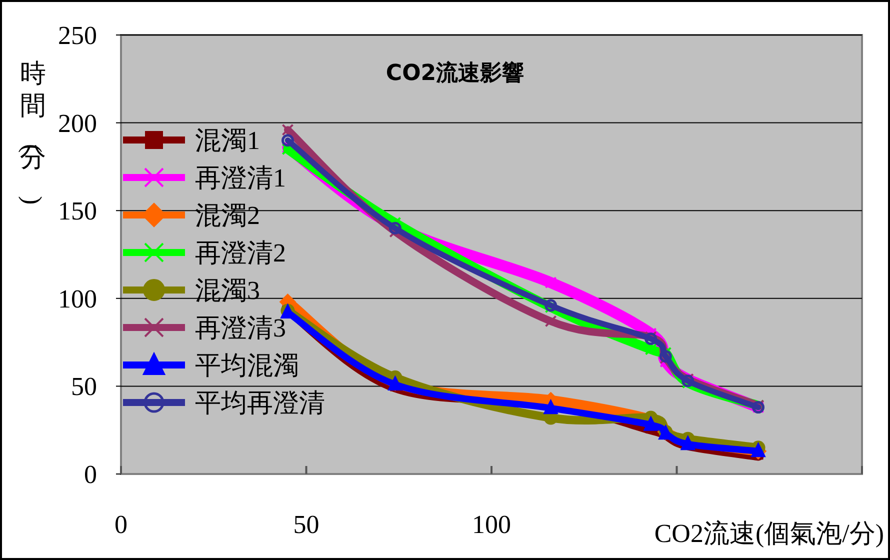 The height and width of the screenshot is (560, 890). I want to click on legend-label: 平均再澄清, so click(260, 403).